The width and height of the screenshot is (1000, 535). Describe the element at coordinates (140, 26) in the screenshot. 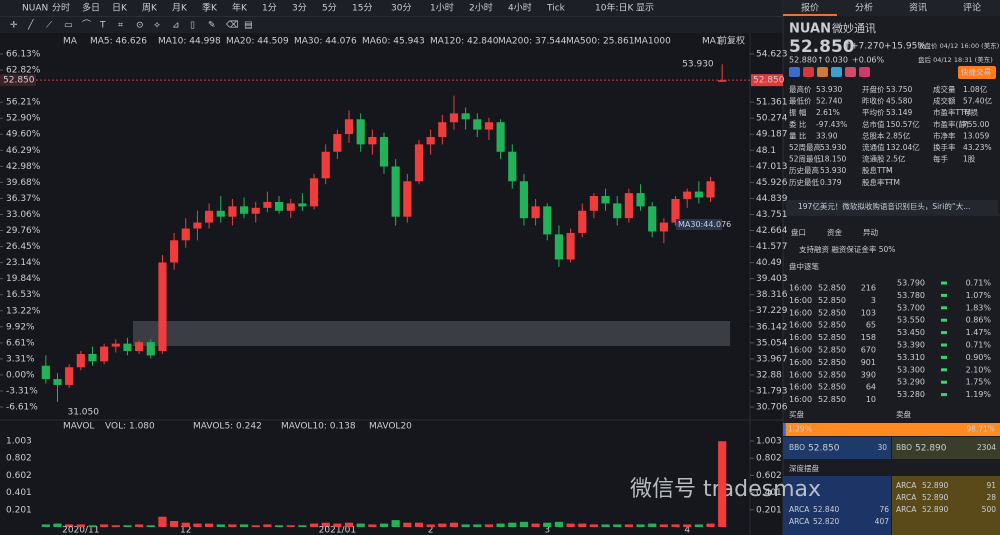

I see `drawing-tool: ⊙` at that location.